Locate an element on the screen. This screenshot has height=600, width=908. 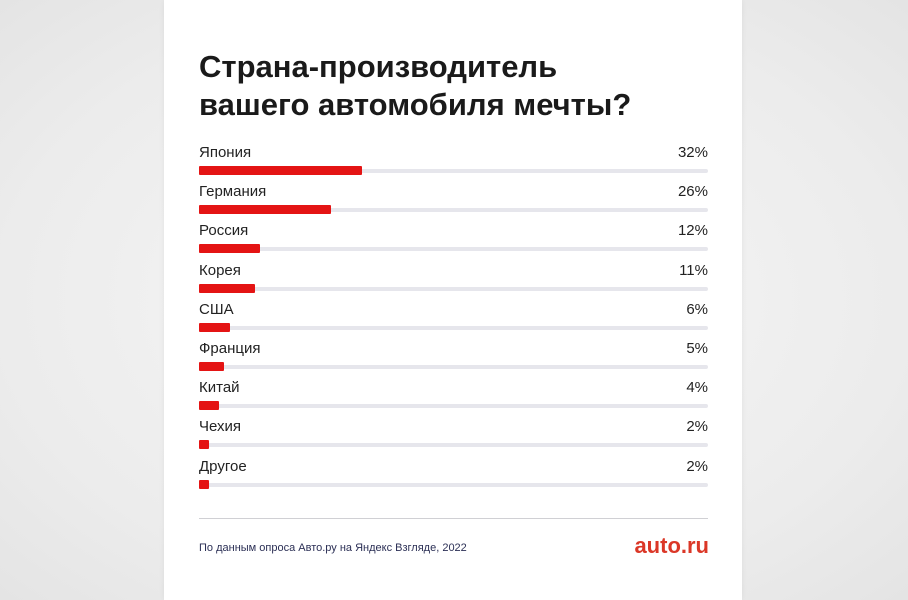
value-label: 4% is located at coordinates (697, 388).